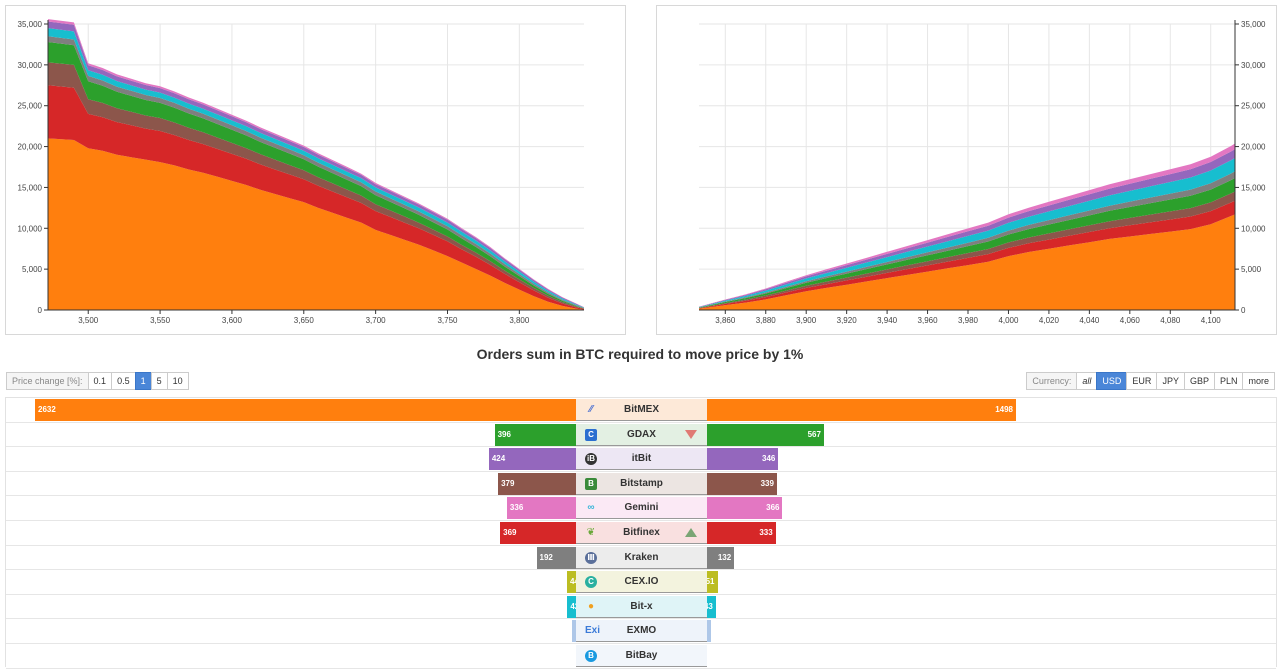 The width and height of the screenshot is (1280, 672). I want to click on x-tick-label: 3,920, so click(847, 320).